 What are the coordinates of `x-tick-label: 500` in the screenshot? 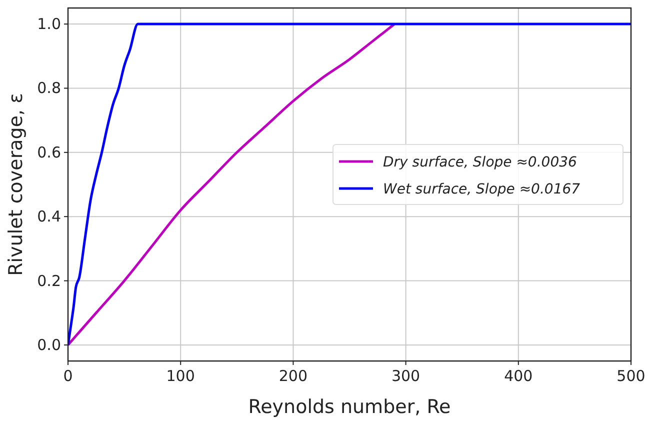 It's located at (631, 376).